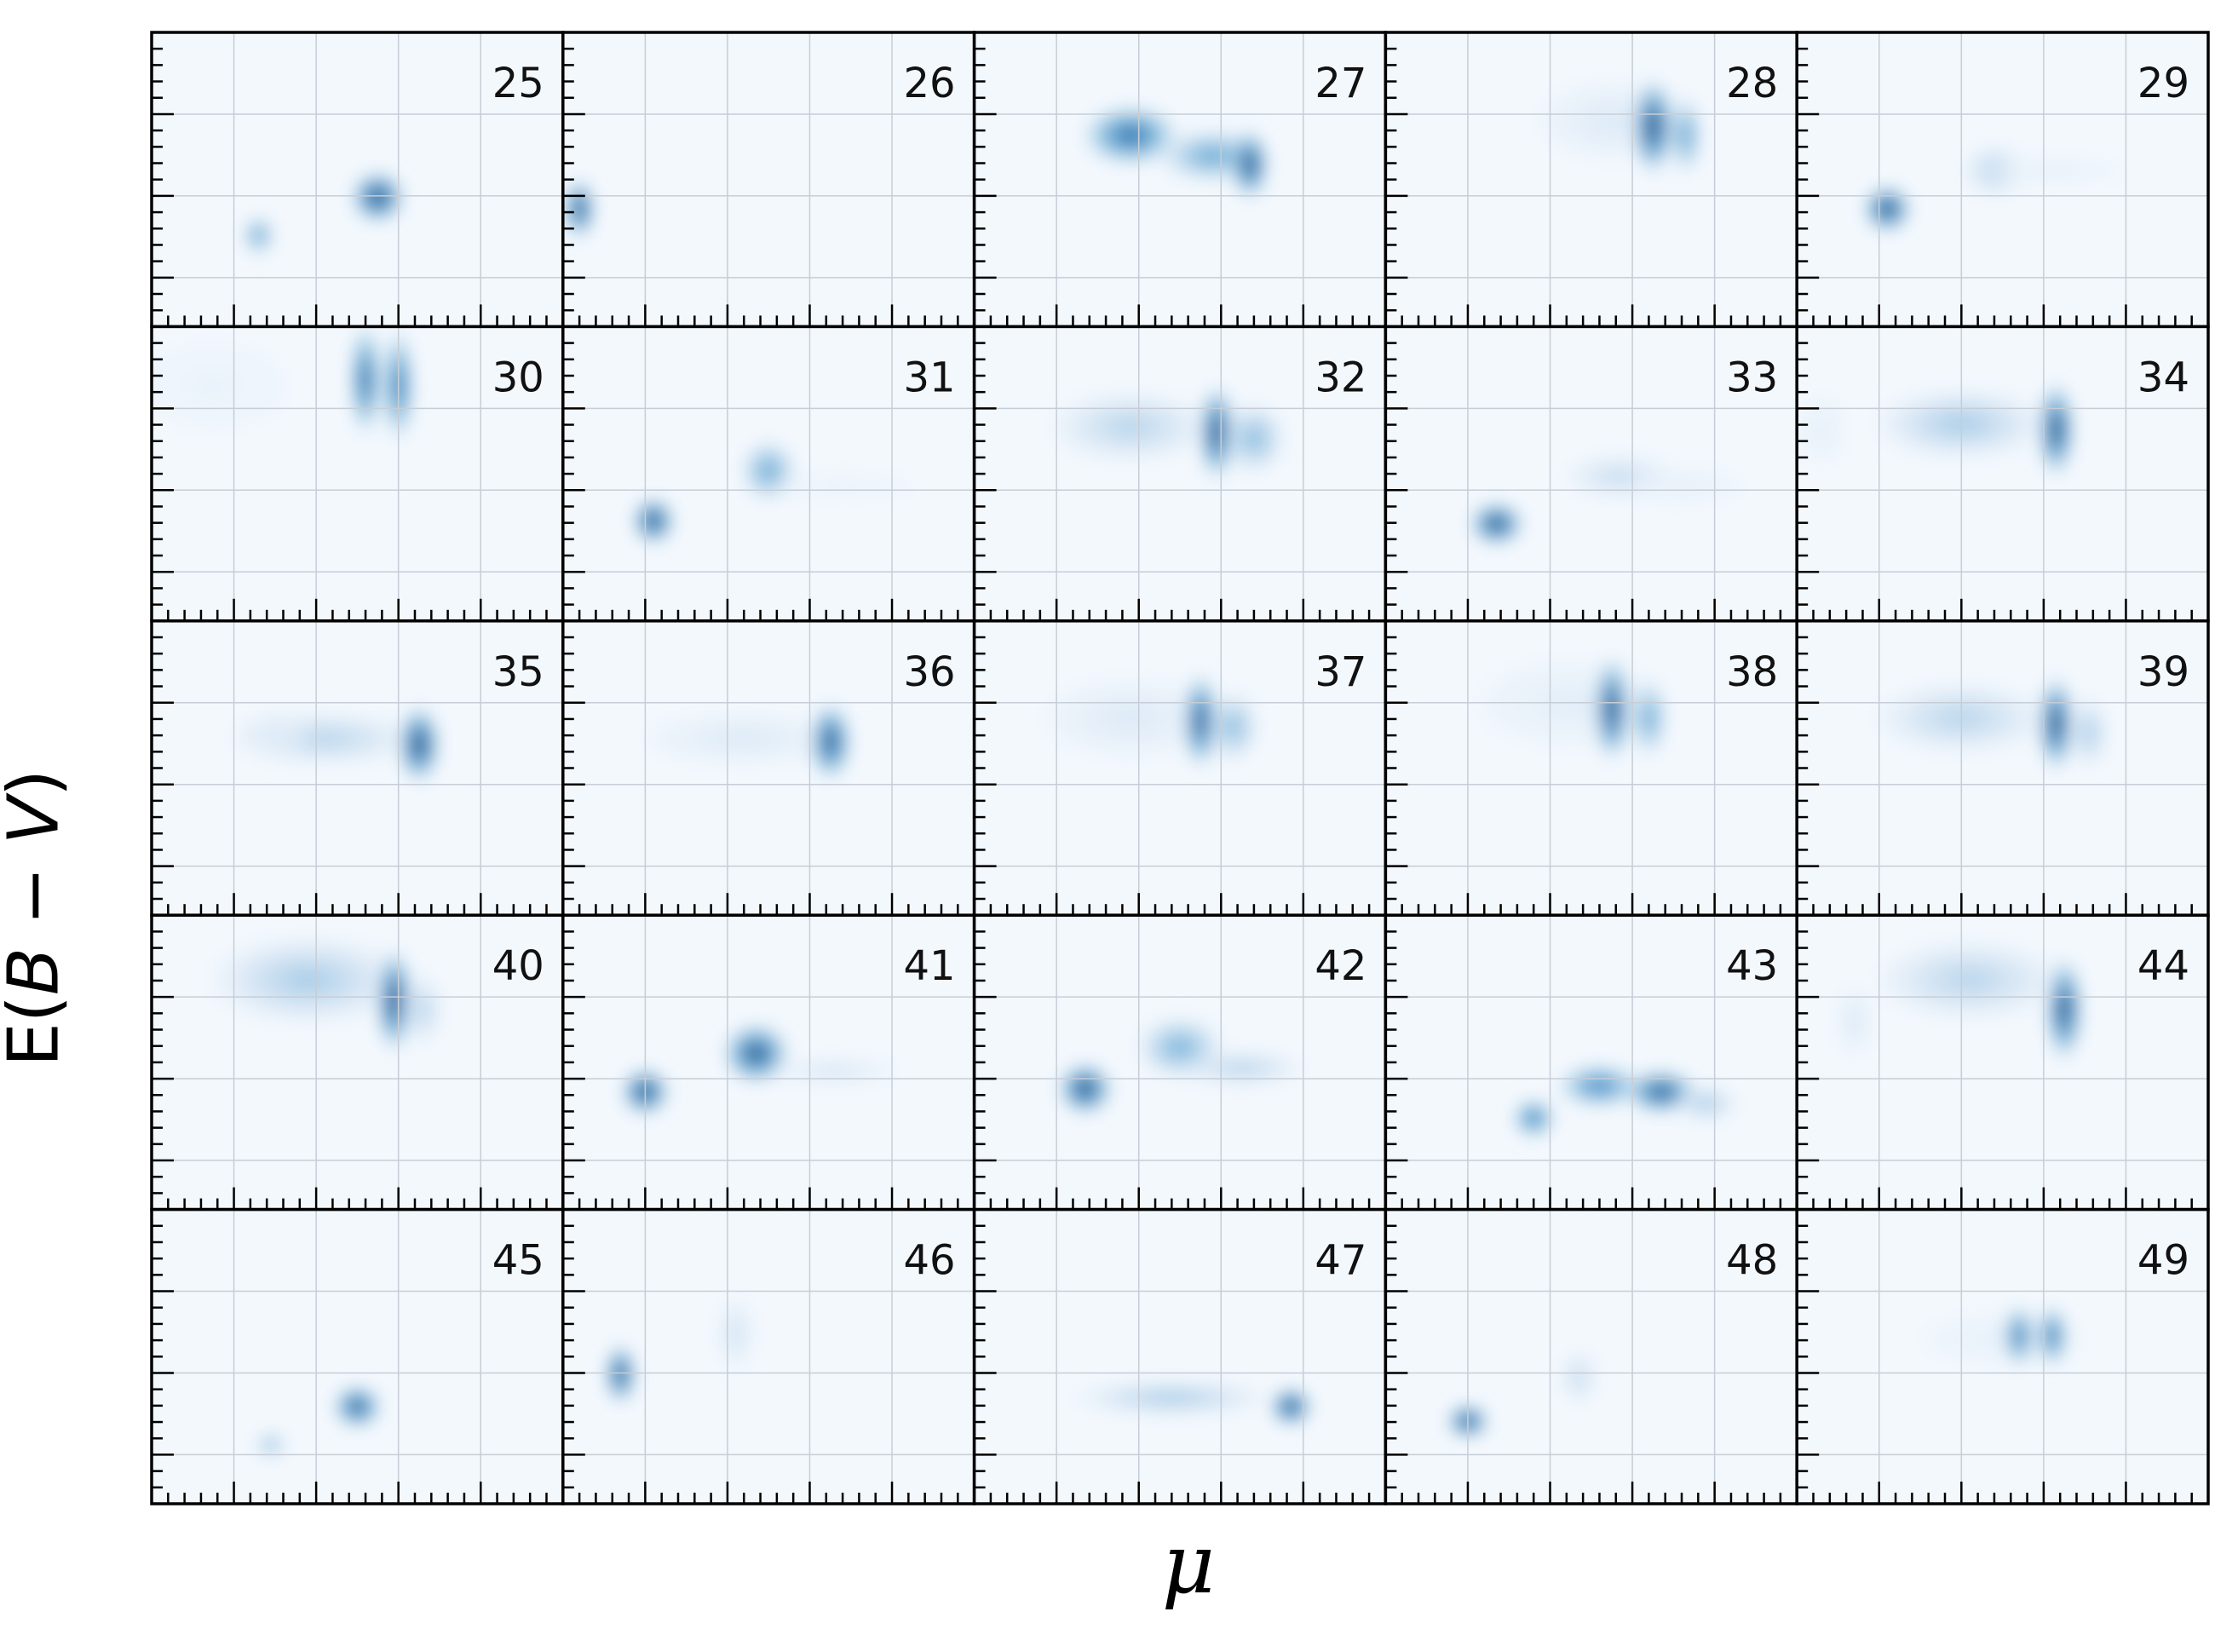 The width and height of the screenshot is (2238, 1652). Describe the element at coordinates (2163, 83) in the screenshot. I see `panel-label: 29` at that location.